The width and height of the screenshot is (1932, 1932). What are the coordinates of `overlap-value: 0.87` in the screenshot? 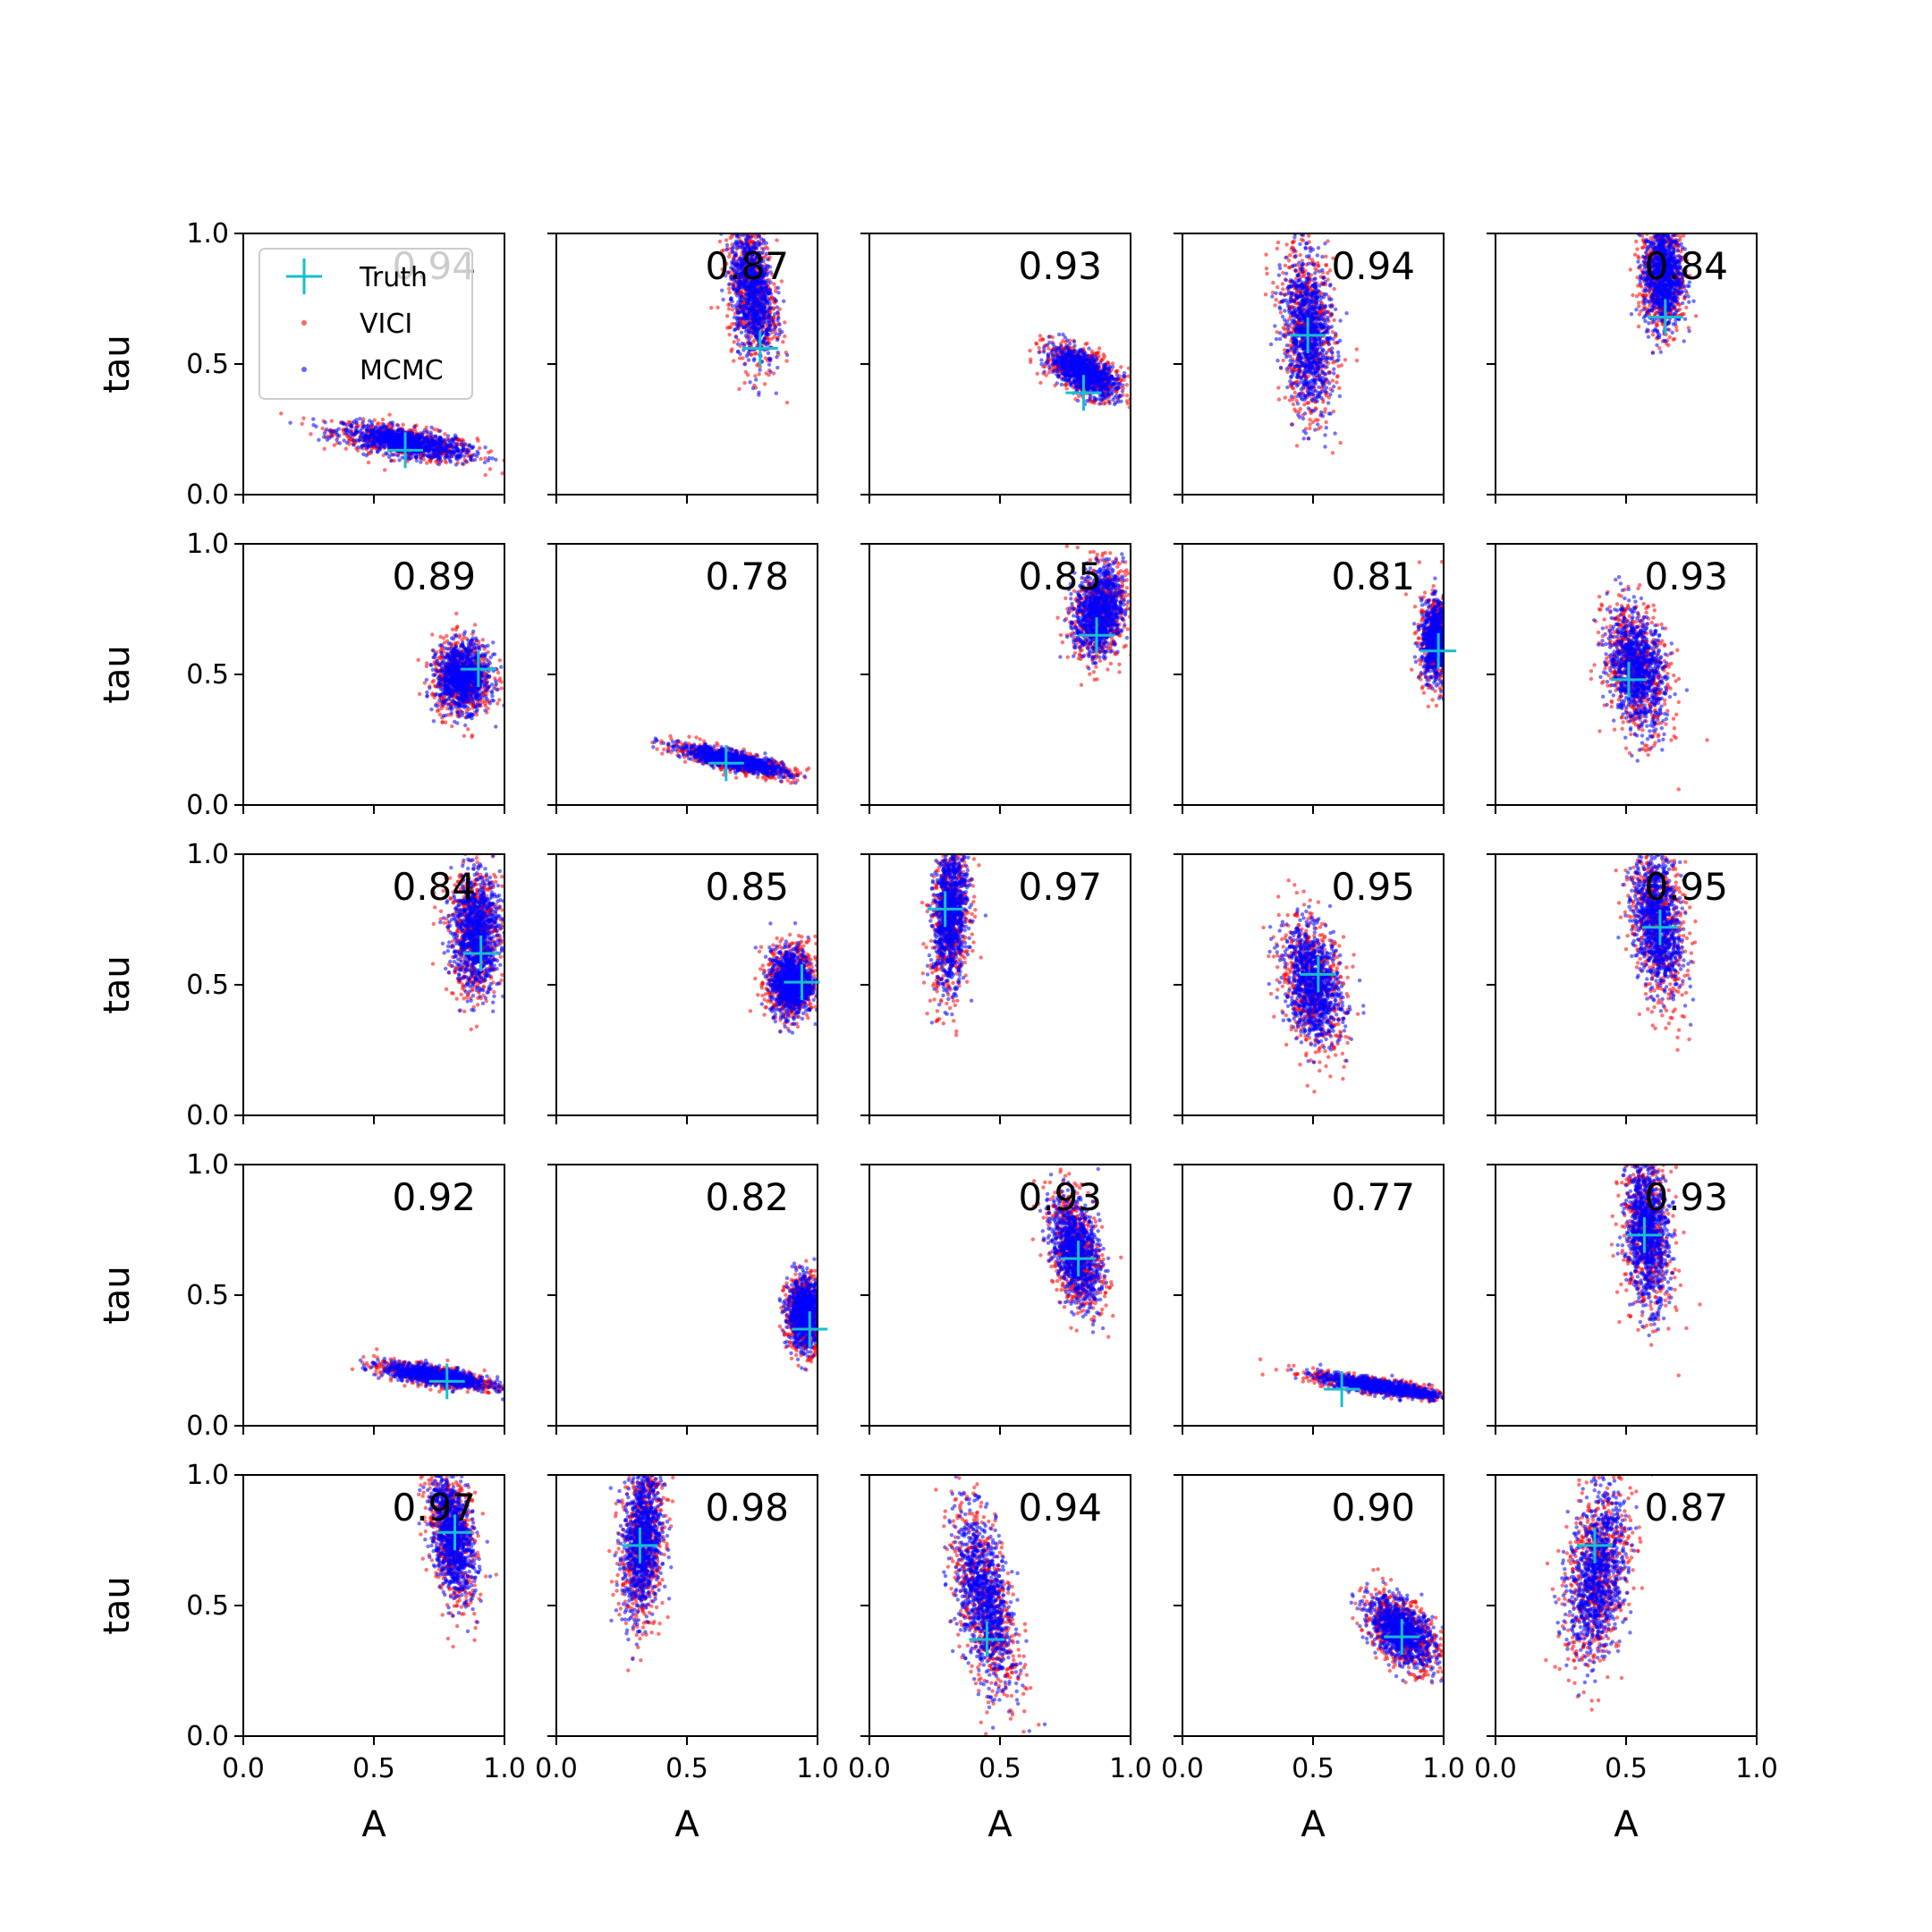 It's located at (747, 266).